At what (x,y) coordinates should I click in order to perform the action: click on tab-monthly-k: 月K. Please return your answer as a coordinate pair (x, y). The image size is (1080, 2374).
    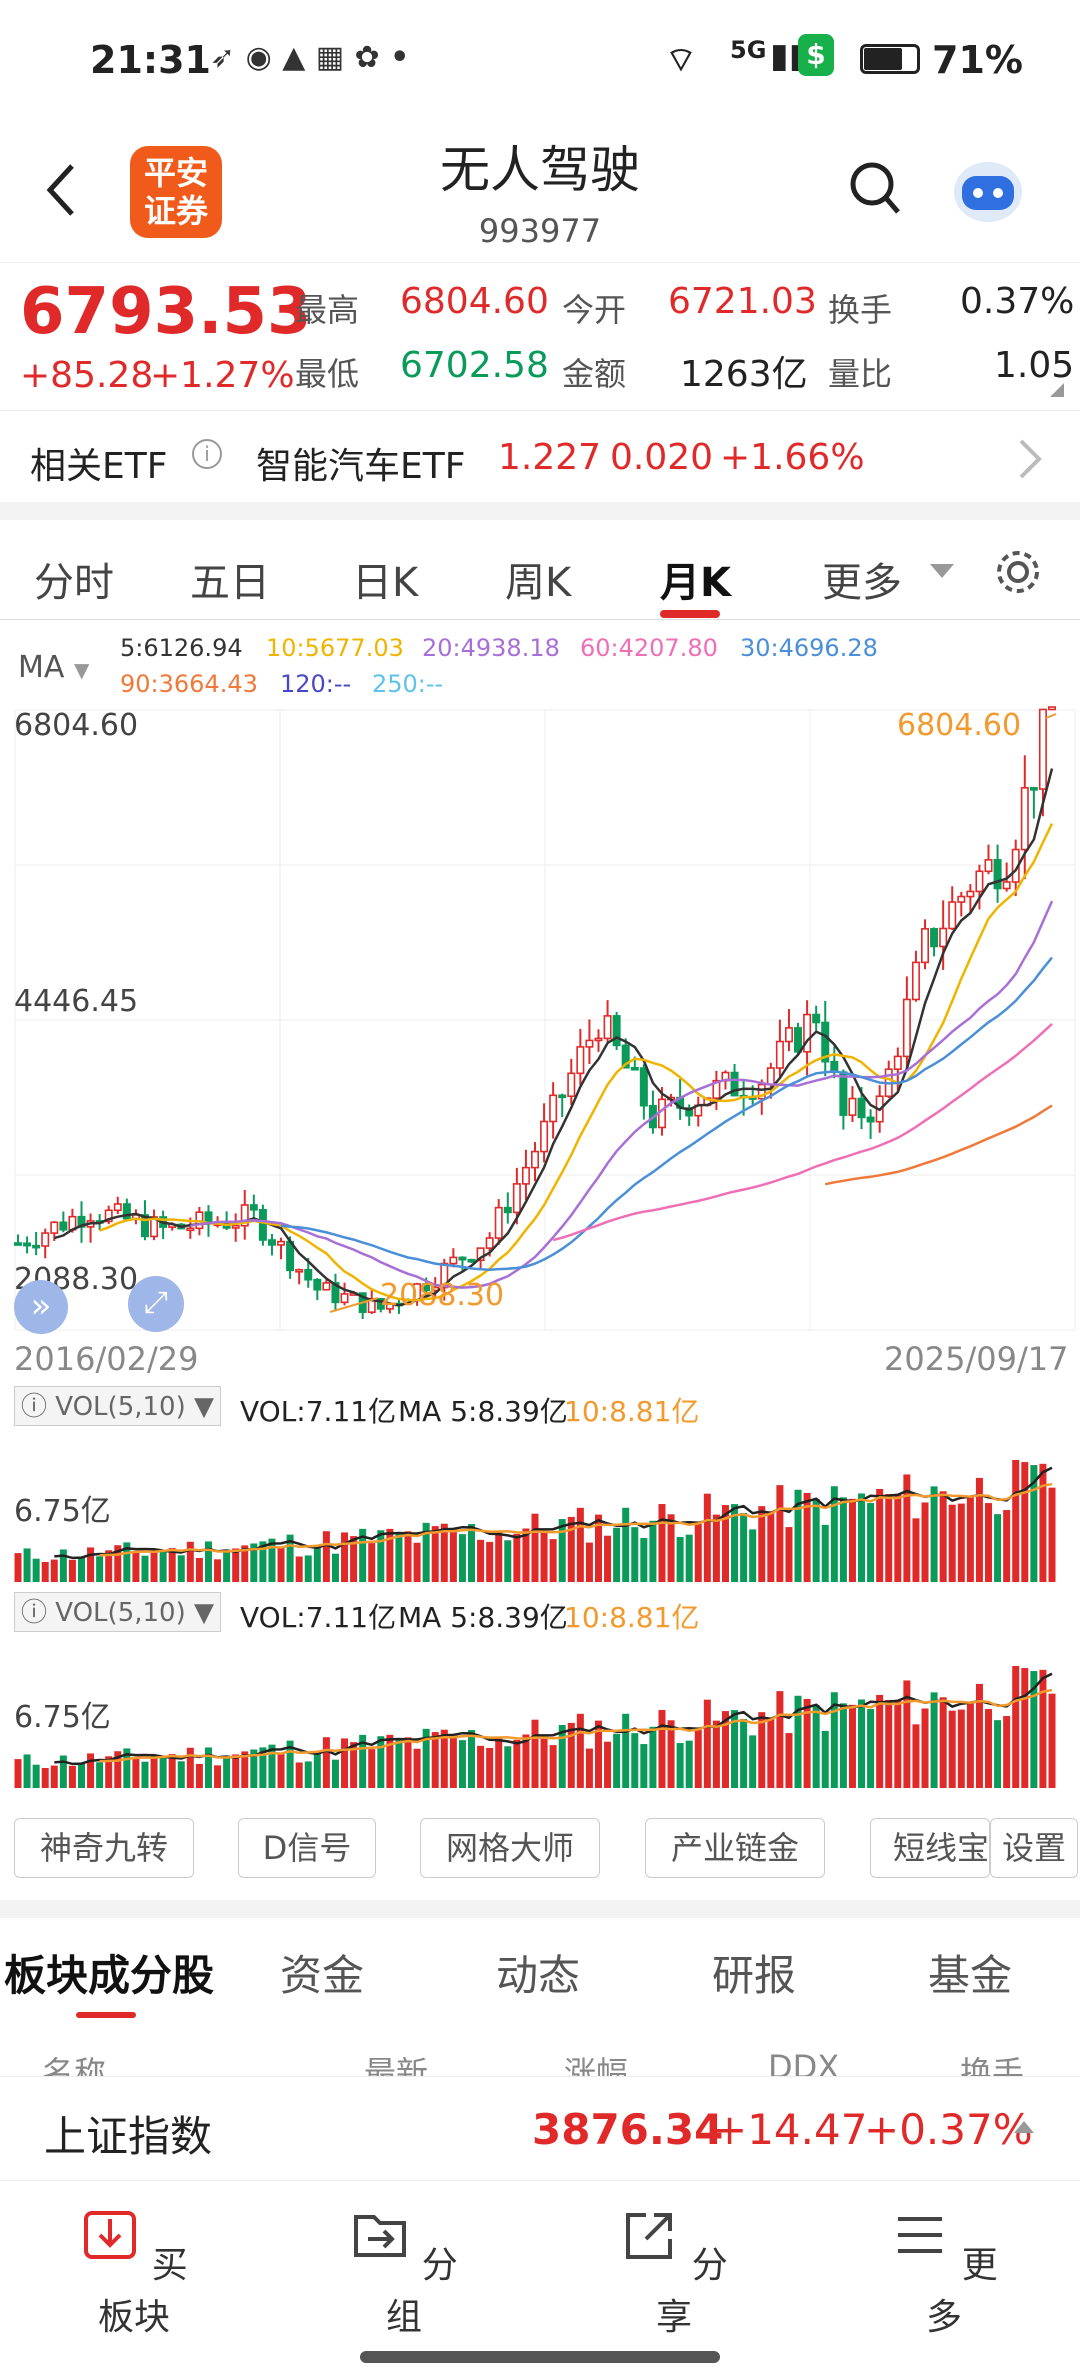
    Looking at the image, I should click on (695, 583).